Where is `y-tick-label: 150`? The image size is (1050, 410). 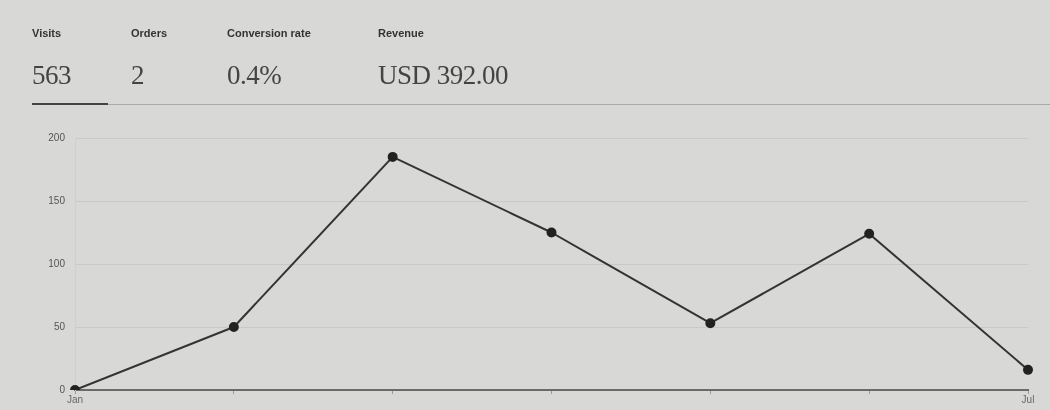
y-tick-label: 150 is located at coordinates (57, 200).